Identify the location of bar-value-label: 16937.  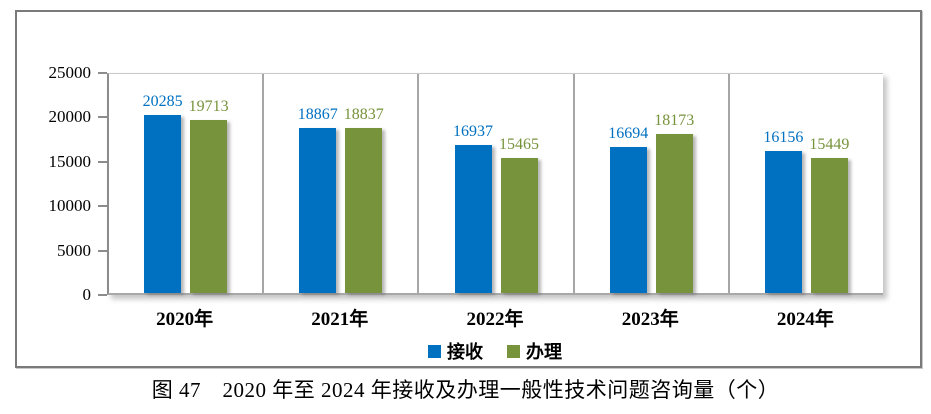
(473, 131).